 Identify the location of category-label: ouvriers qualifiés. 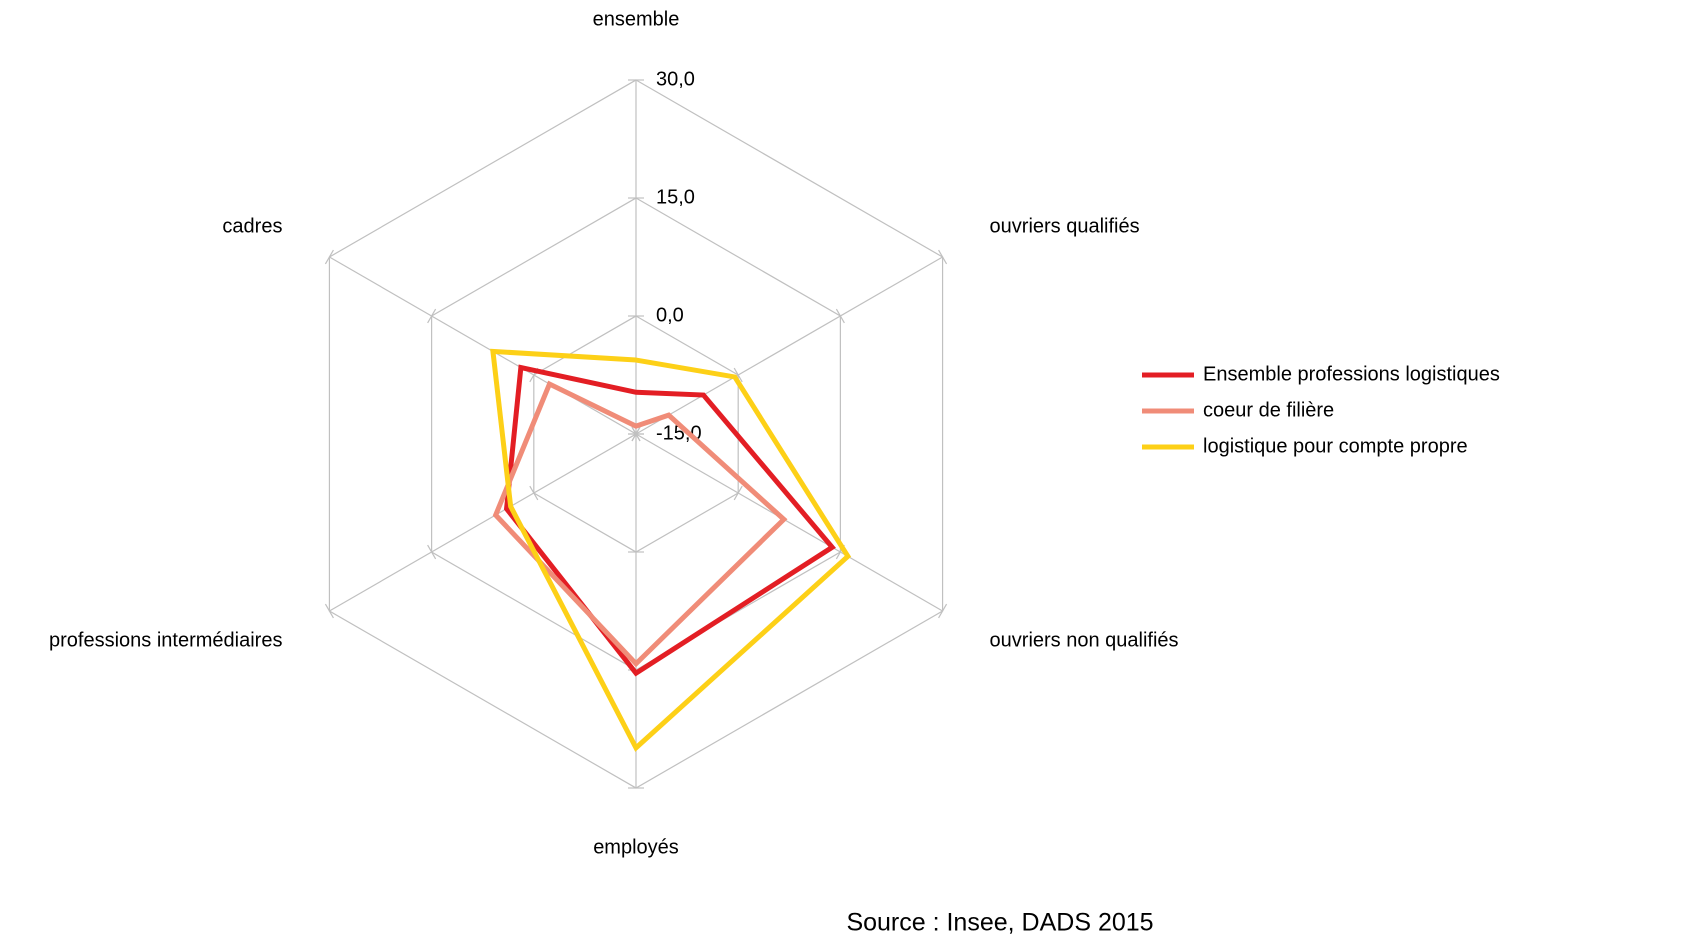
(1065, 226).